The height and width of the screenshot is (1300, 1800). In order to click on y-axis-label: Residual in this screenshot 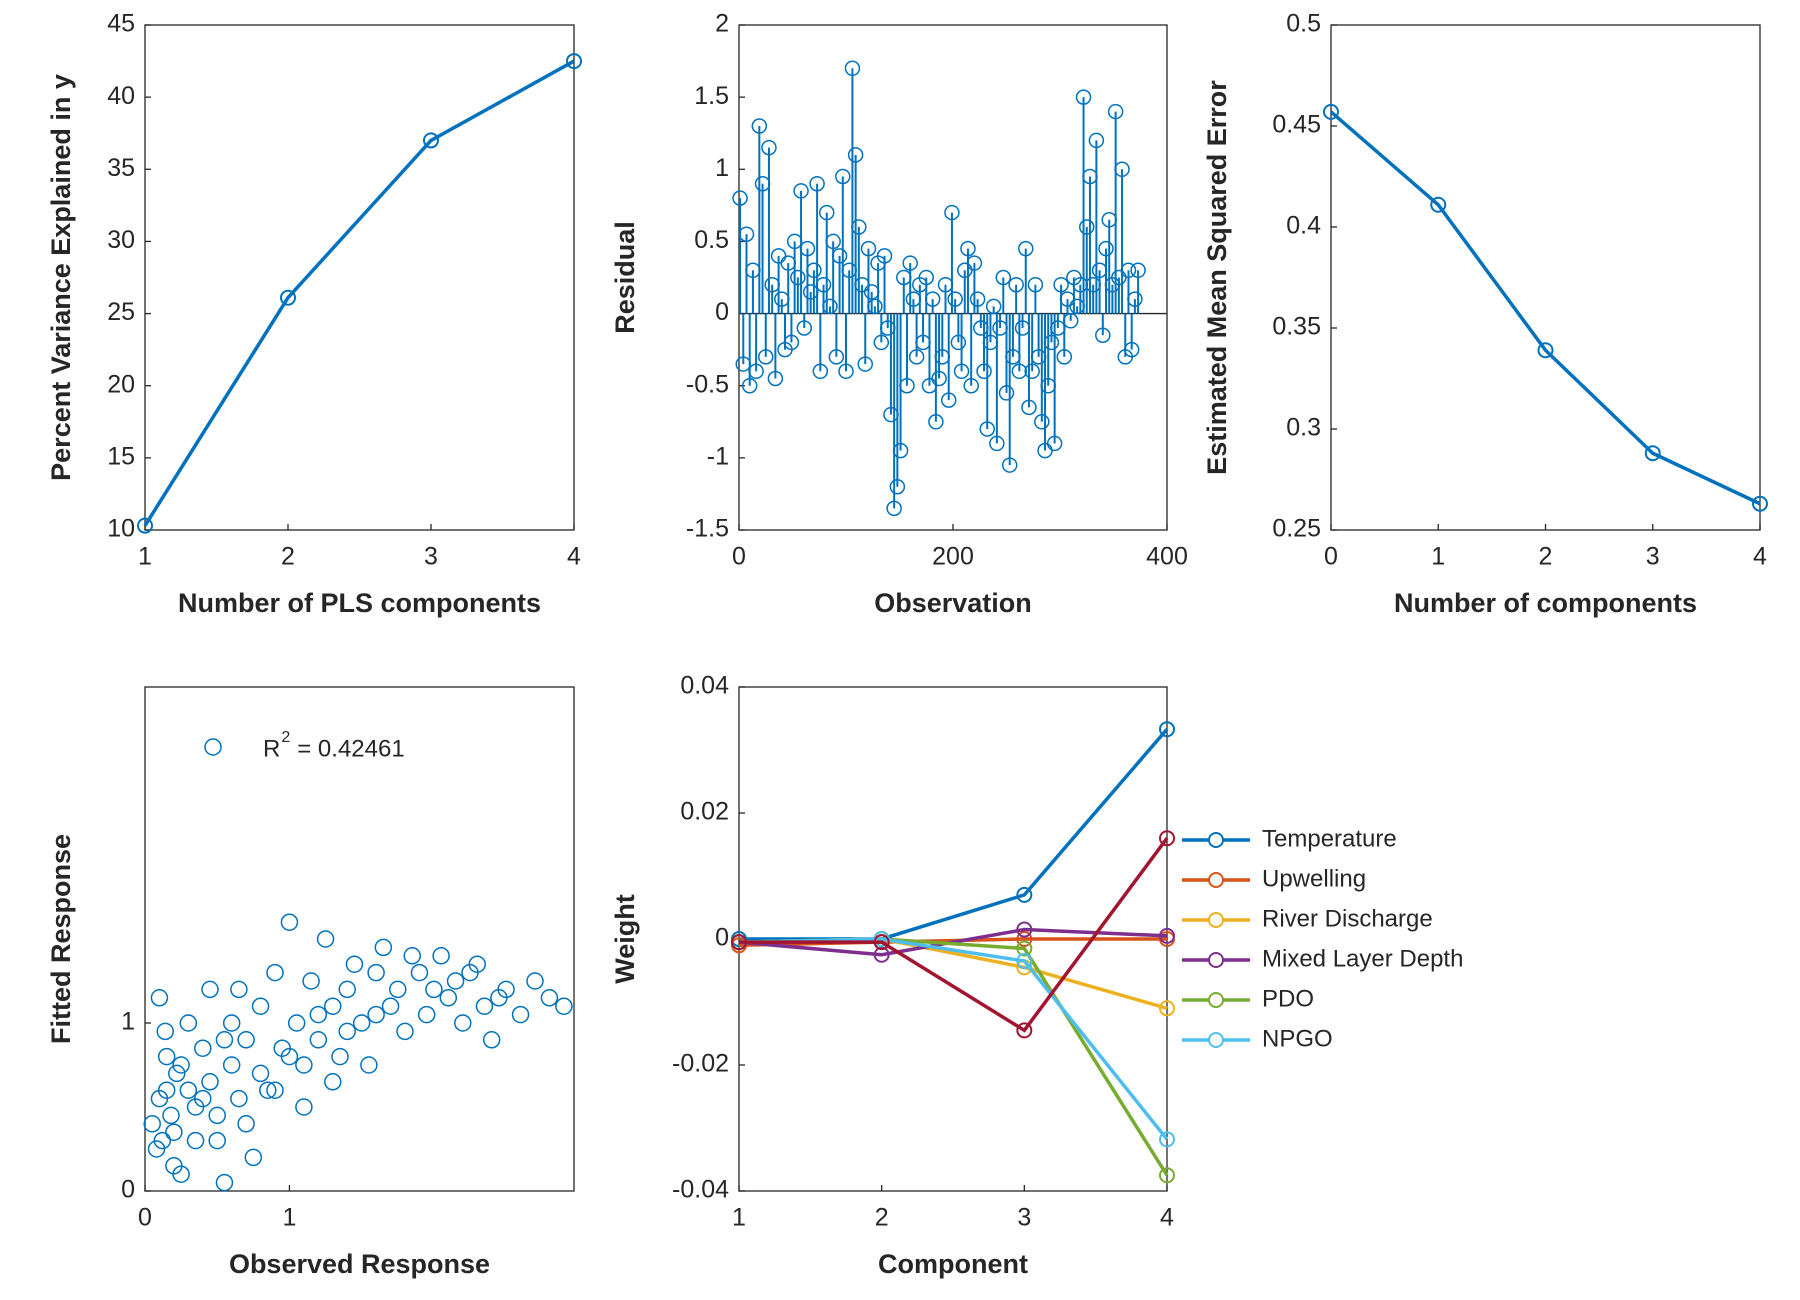, I will do `click(625, 277)`.